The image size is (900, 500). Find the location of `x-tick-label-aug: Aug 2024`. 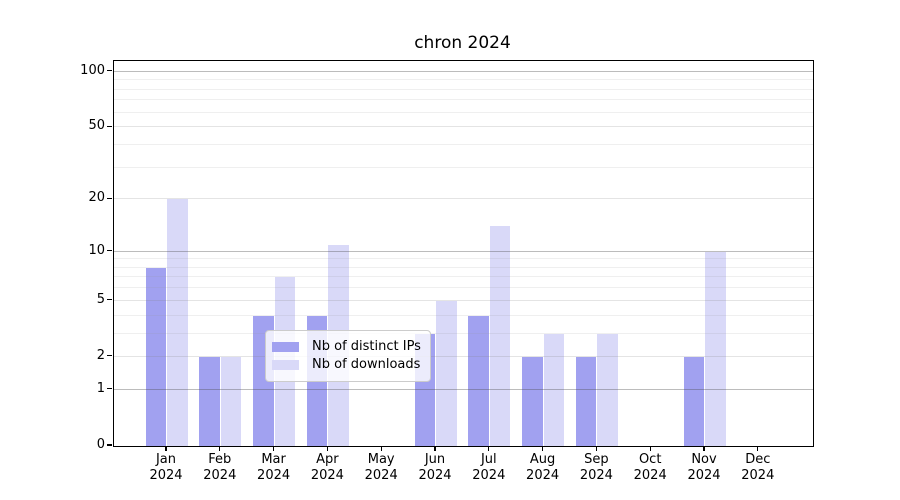

x-tick-label-aug: Aug 2024 is located at coordinates (543, 467).